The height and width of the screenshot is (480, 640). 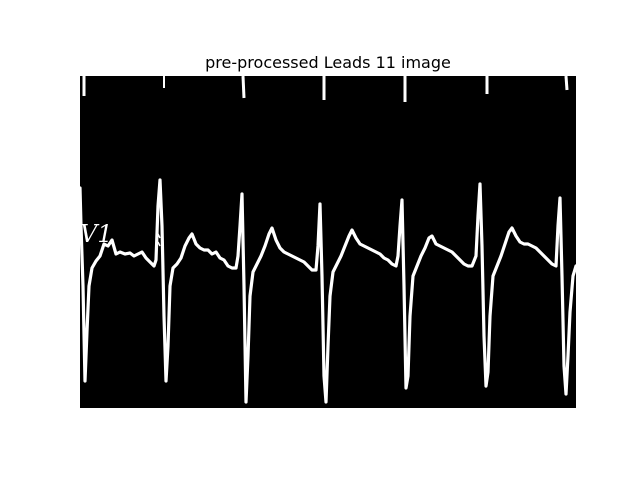 What do you see at coordinates (328, 62) in the screenshot?
I see `figure-title: pre-processed Leads 11 image` at bounding box center [328, 62].